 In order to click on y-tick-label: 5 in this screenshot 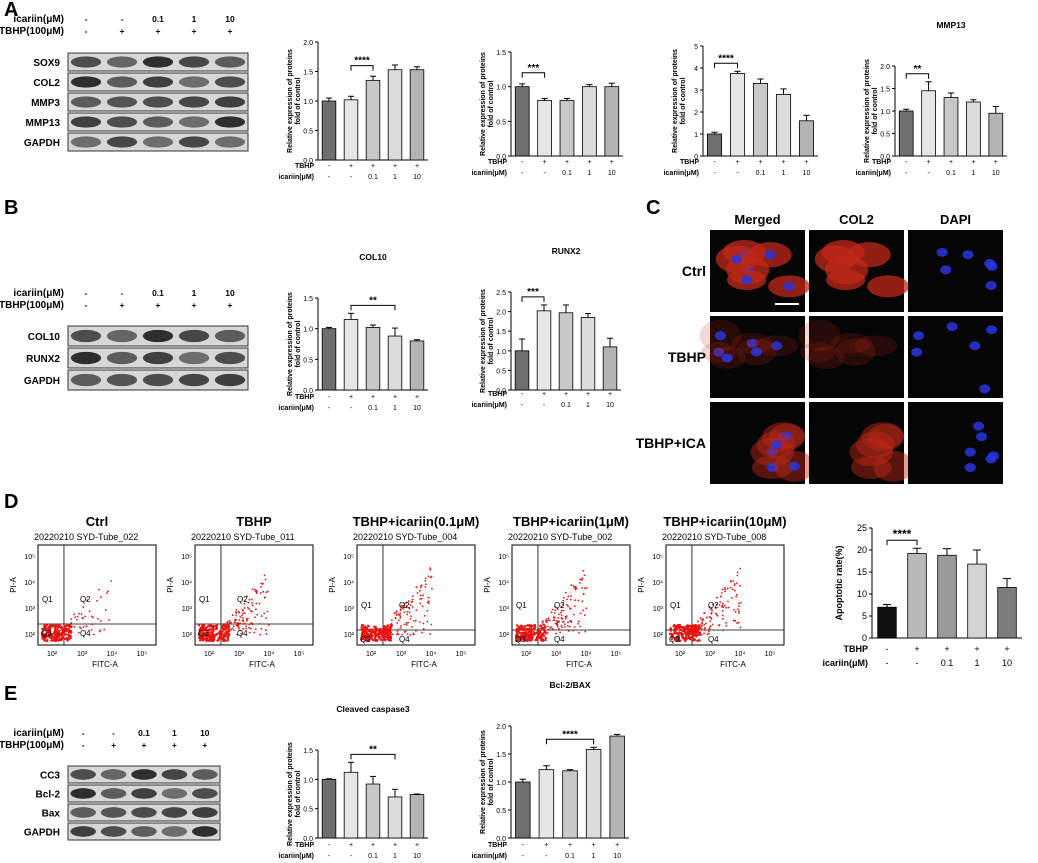, I will do `click(696, 47)`.